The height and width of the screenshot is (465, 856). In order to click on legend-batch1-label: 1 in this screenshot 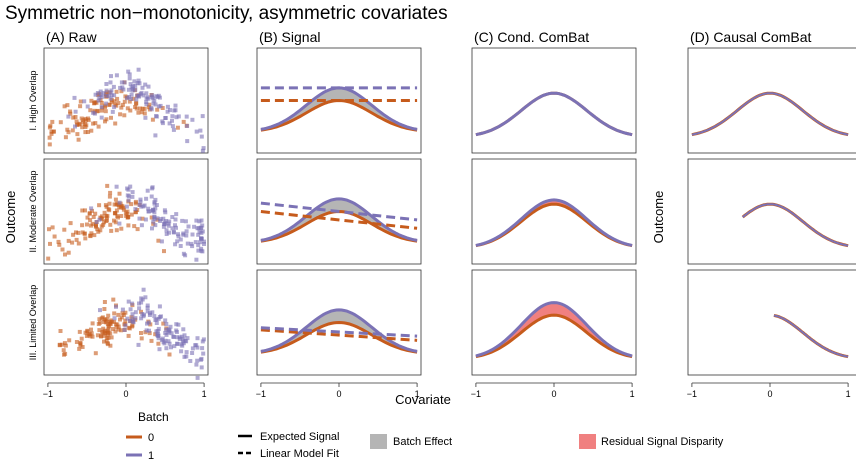, I will do `click(151, 456)`.